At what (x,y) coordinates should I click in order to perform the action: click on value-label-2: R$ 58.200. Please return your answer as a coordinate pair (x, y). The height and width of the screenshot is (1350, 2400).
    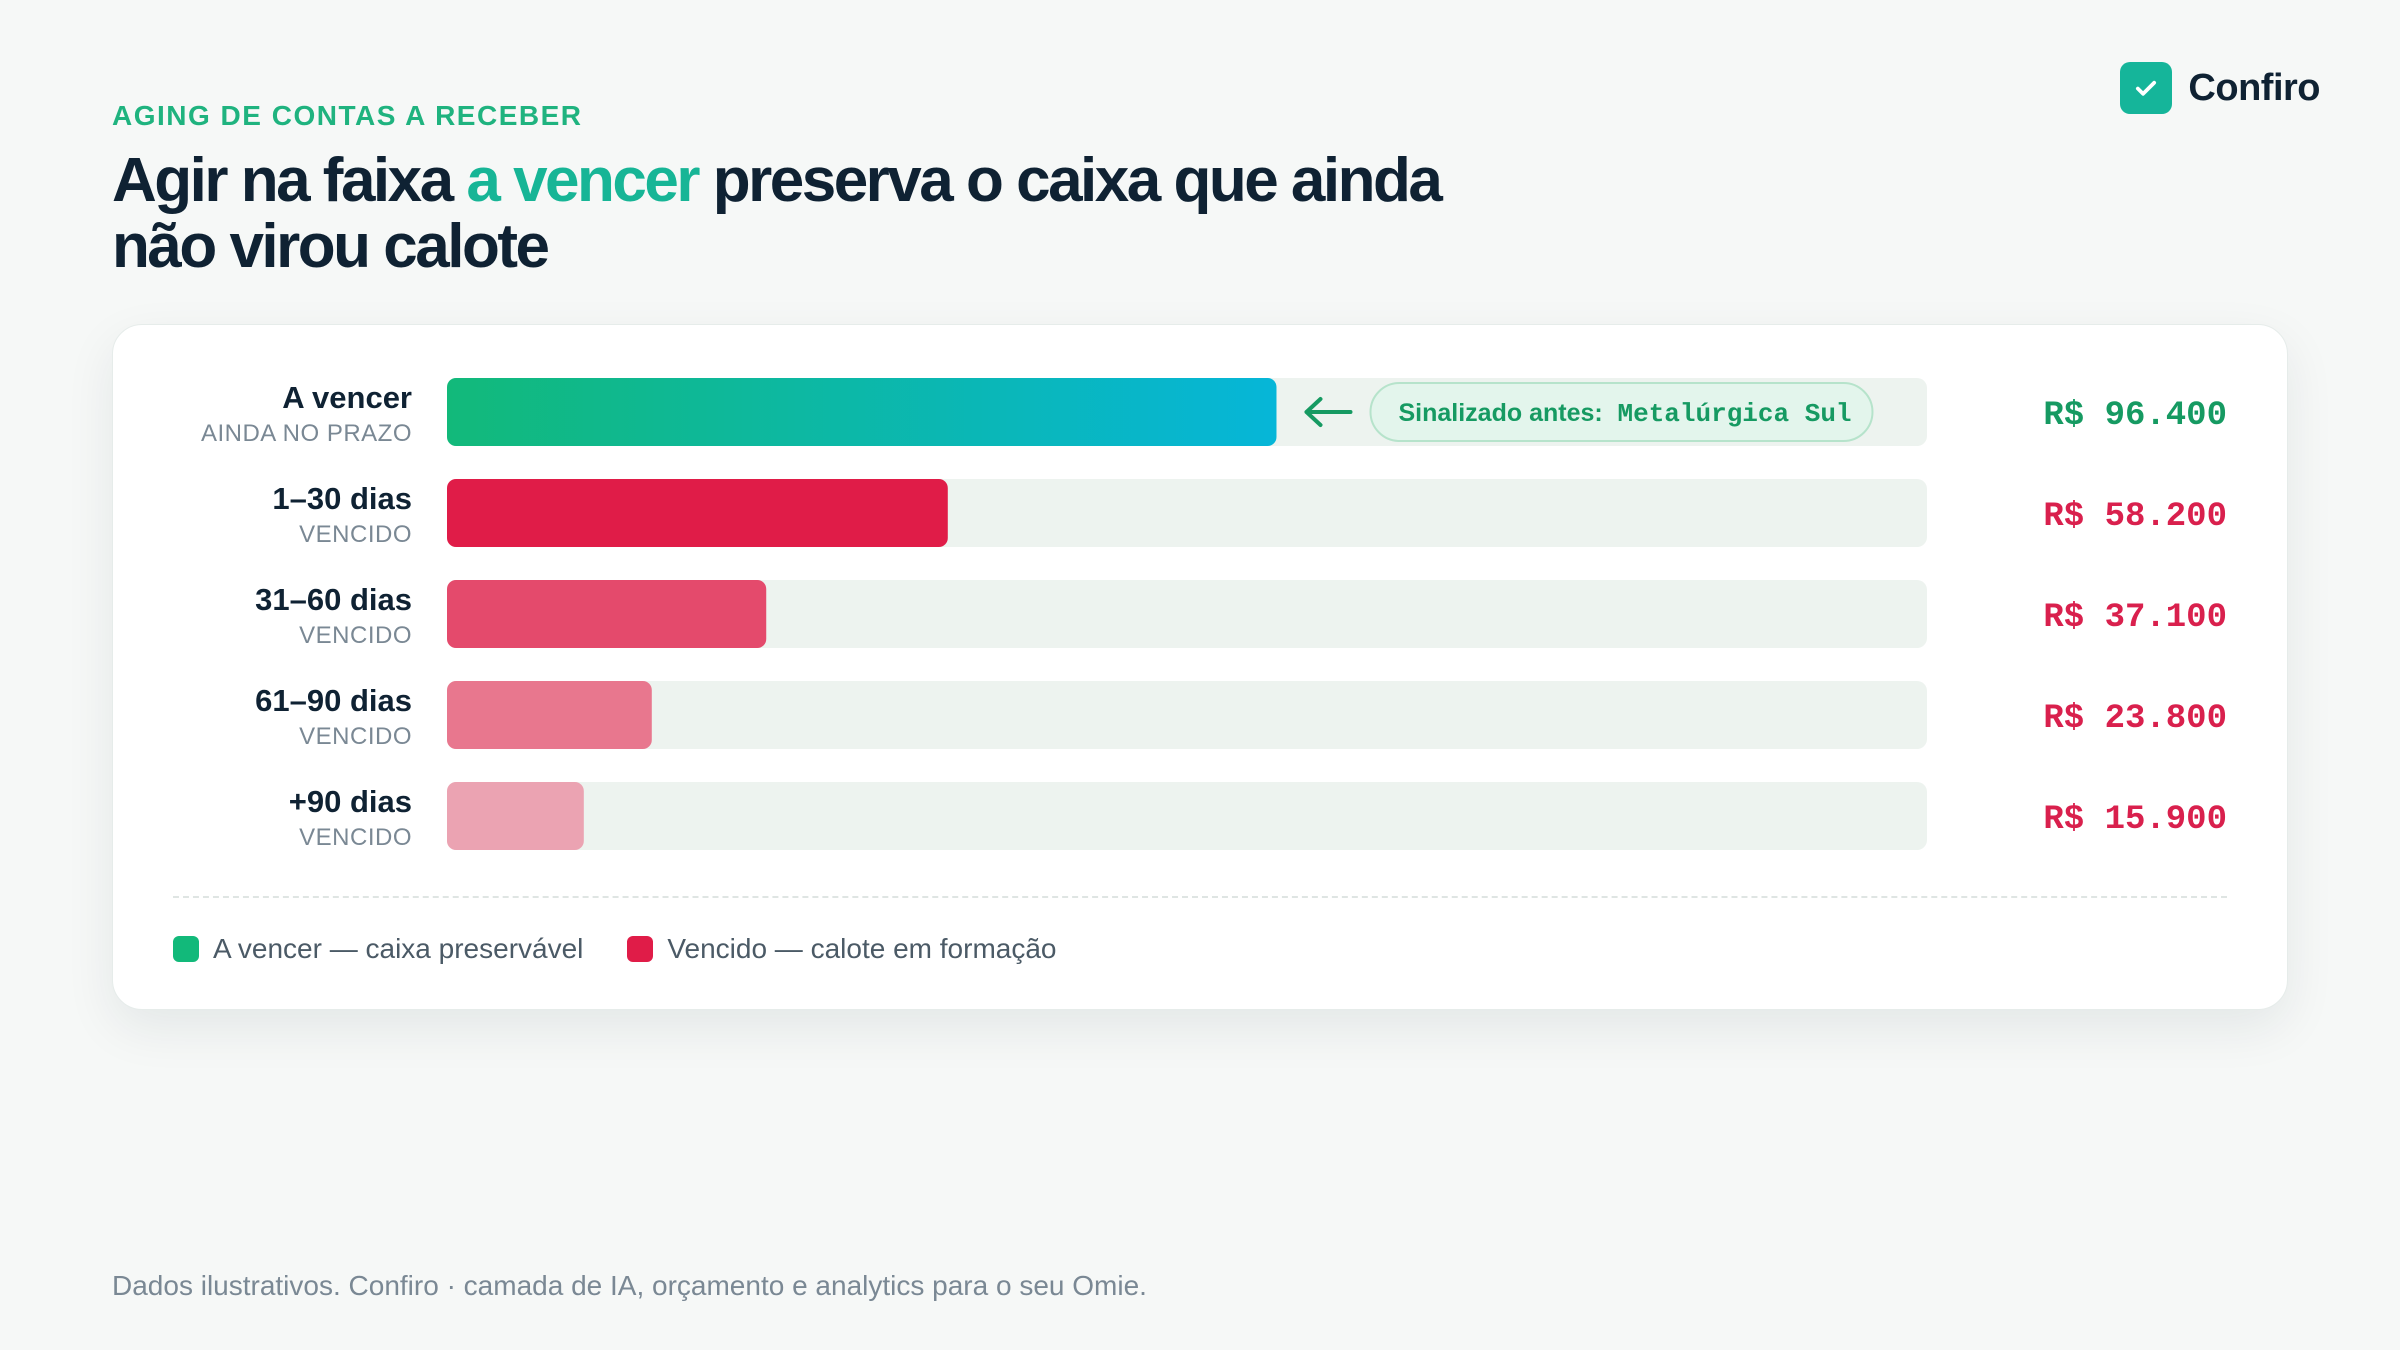
    Looking at the image, I should click on (2135, 517).